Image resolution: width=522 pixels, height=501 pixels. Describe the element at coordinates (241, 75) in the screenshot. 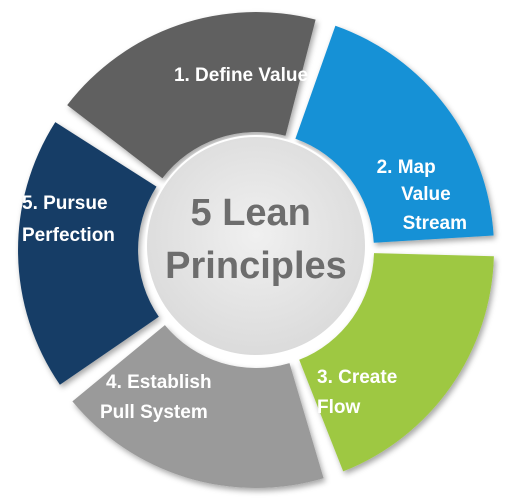

I see `segment-label-define-value: 1. Define Value` at that location.